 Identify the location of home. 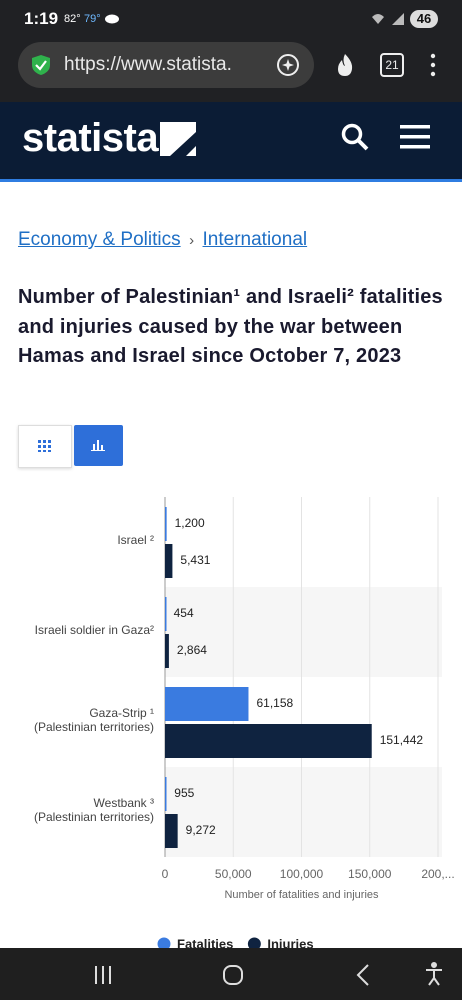
(233, 975).